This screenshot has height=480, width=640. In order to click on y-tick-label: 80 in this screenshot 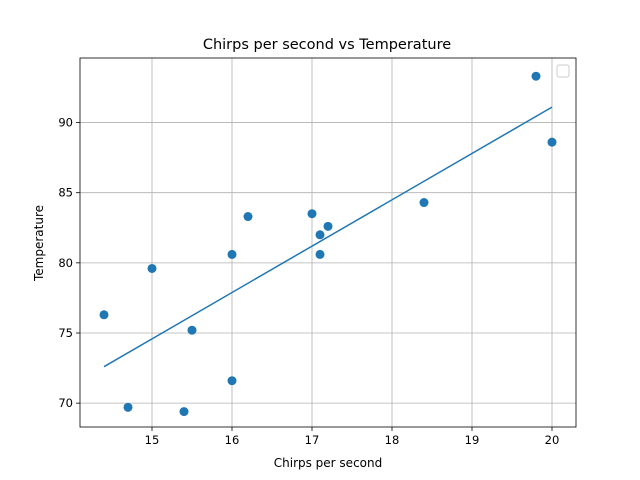, I will do `click(65, 263)`.